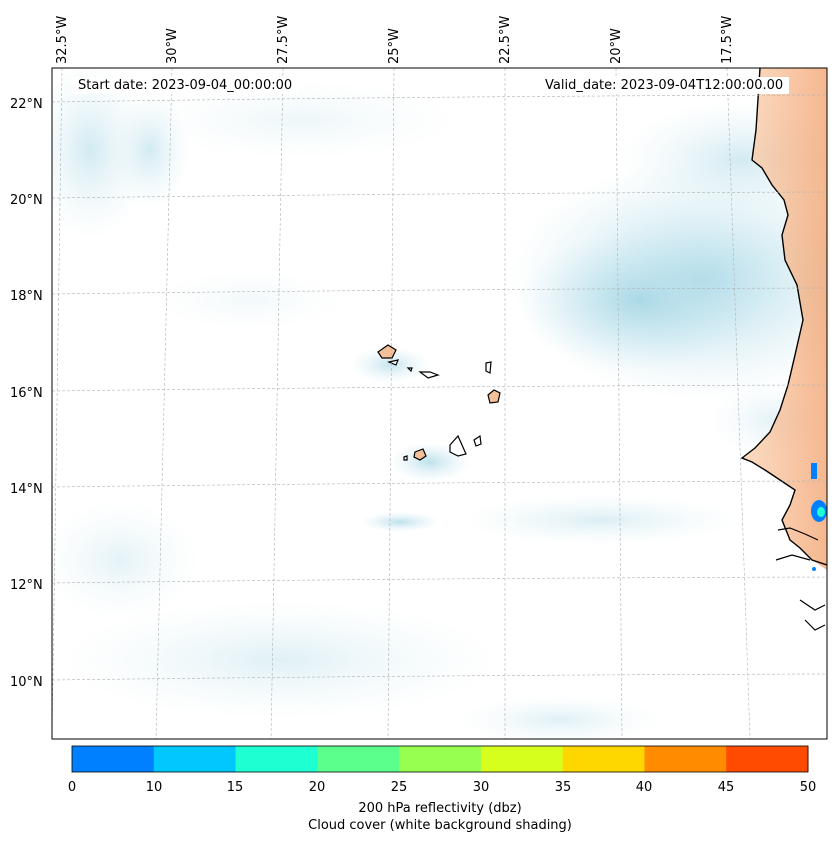  What do you see at coordinates (726, 787) in the screenshot?
I see `colorbar-tick-45: 45` at bounding box center [726, 787].